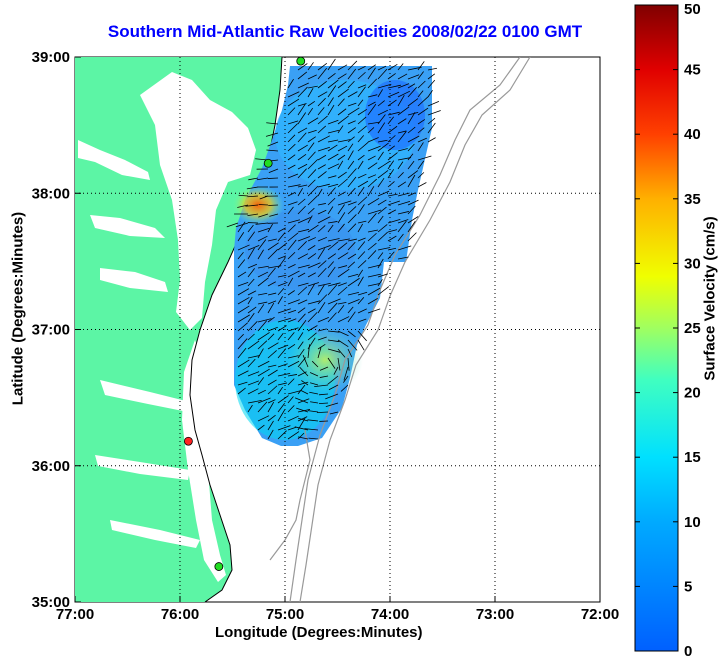 The height and width of the screenshot is (659, 724). I want to click on velocity-patch, so click(395, 115).